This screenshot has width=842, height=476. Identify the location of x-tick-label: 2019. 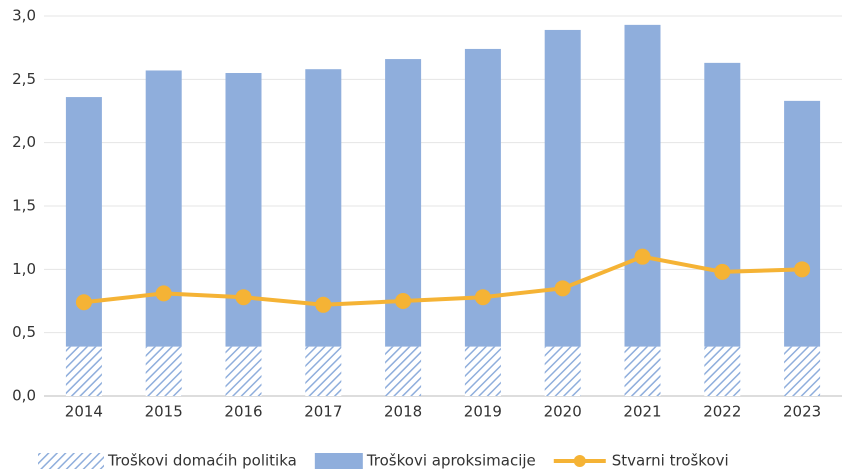
(483, 412).